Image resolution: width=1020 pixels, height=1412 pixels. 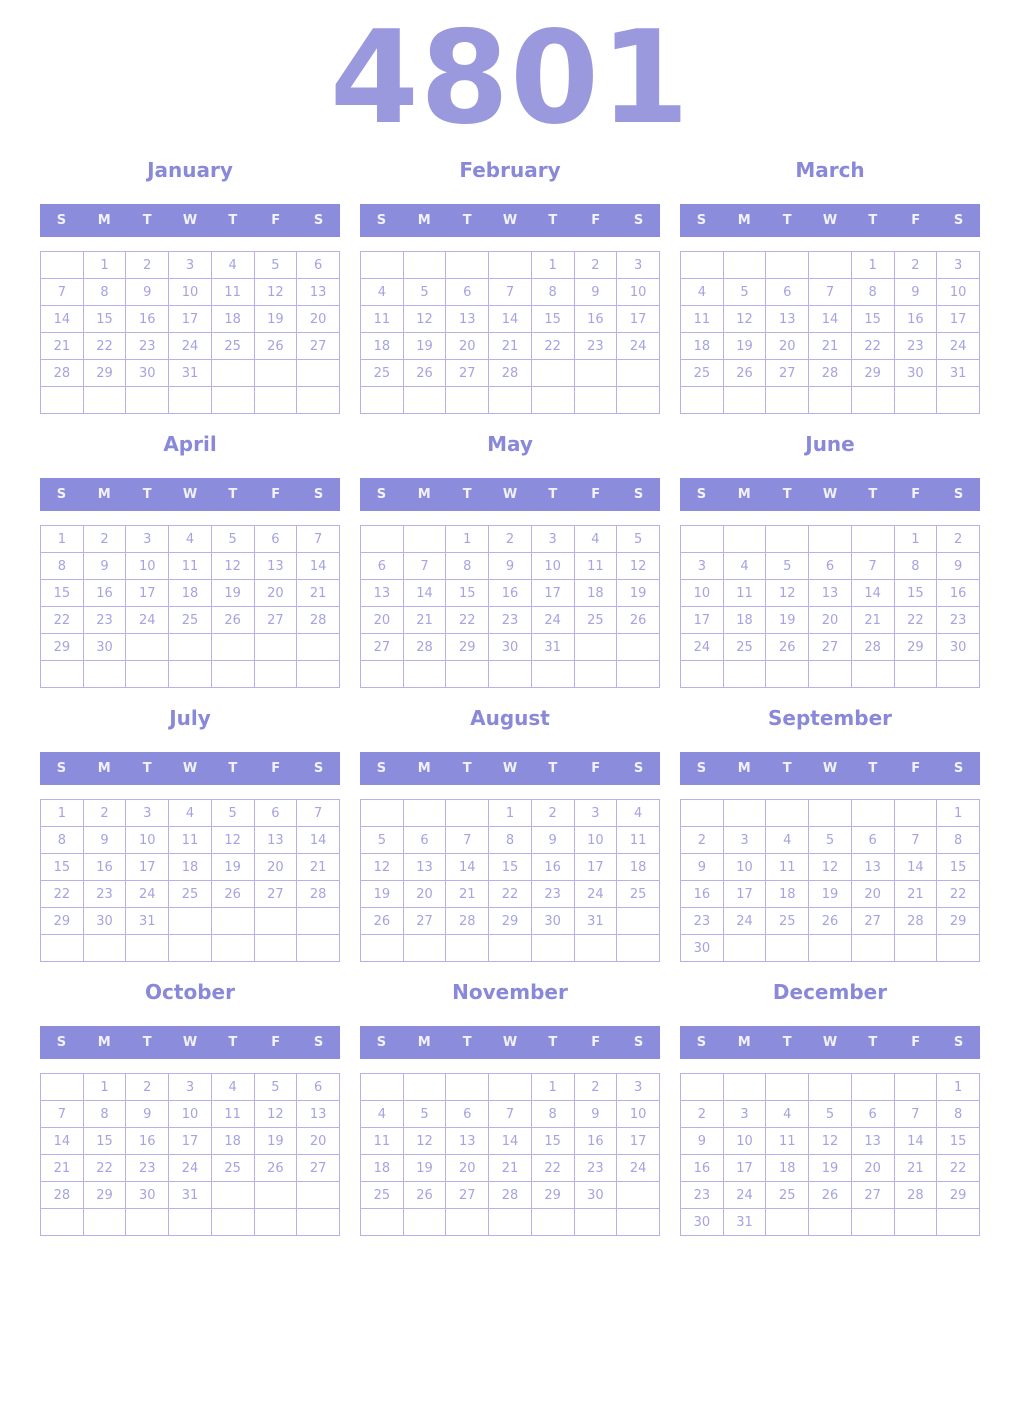 What do you see at coordinates (915, 1141) in the screenshot?
I see `day-cell: 14` at bounding box center [915, 1141].